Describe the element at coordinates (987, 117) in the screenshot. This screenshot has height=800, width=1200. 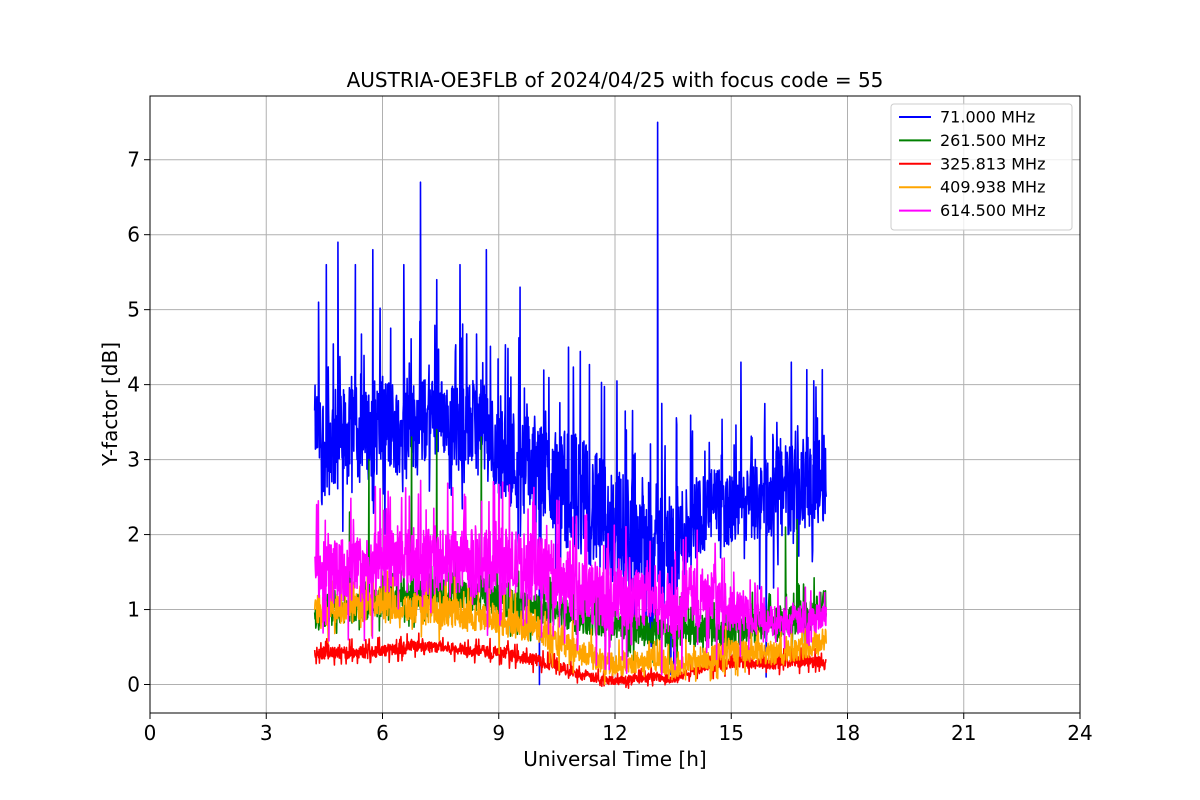
I see `legend-label: 71.000 MHz` at that location.